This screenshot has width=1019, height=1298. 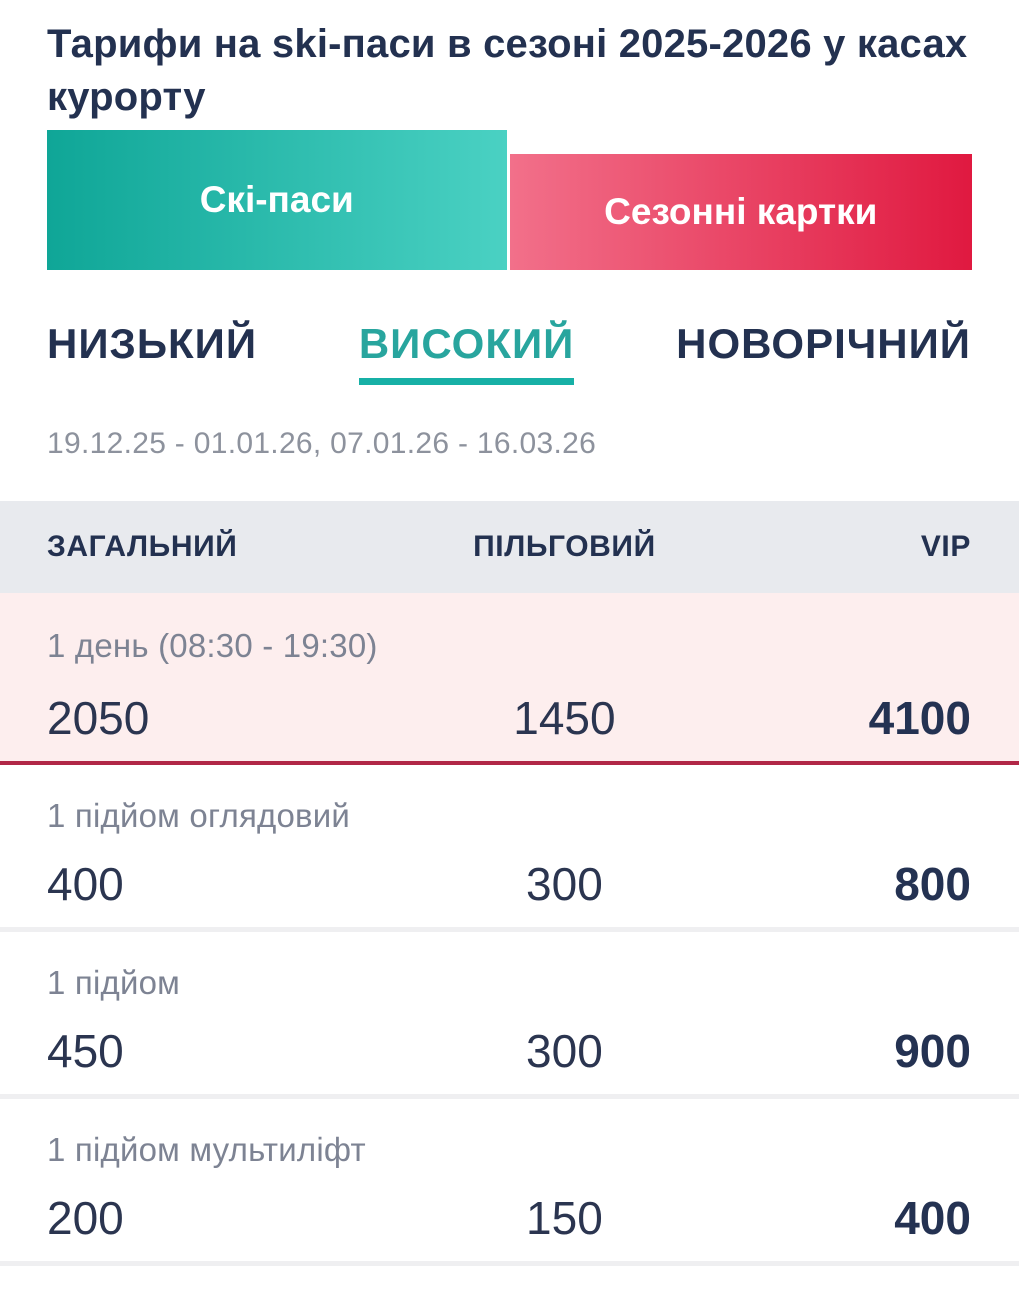 What do you see at coordinates (85, 883) in the screenshot?
I see `price-general: 400` at bounding box center [85, 883].